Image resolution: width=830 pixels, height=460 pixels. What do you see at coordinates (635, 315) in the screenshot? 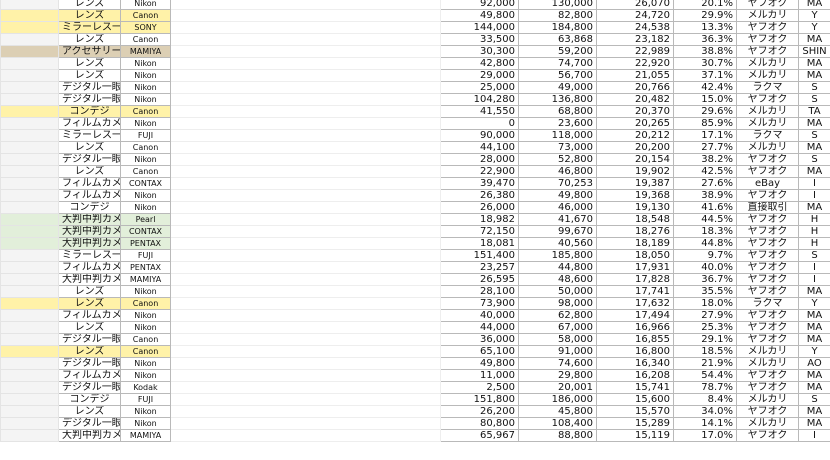
I see `profit: 17,494` at bounding box center [635, 315].